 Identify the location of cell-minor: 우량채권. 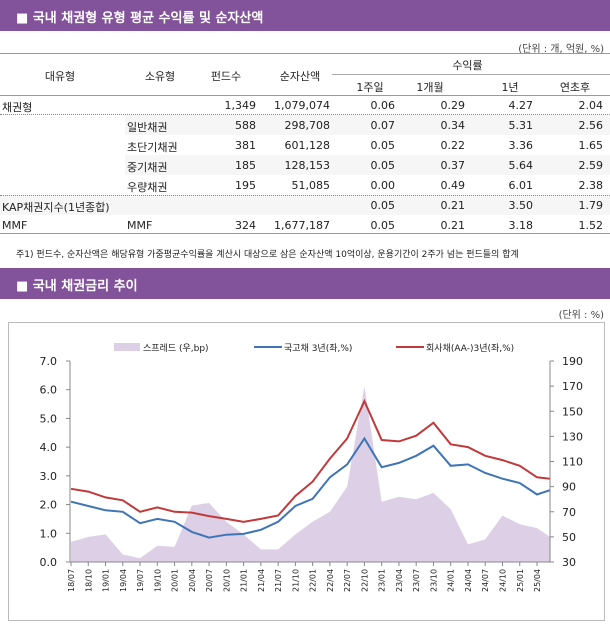
(147, 187).